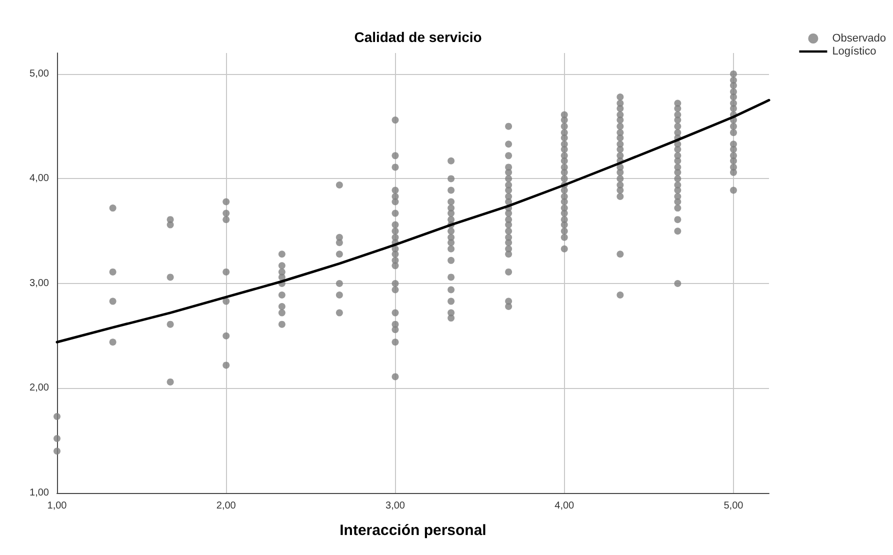  What do you see at coordinates (396, 506) in the screenshot?
I see `x-tick-label: 3,00` at bounding box center [396, 506].